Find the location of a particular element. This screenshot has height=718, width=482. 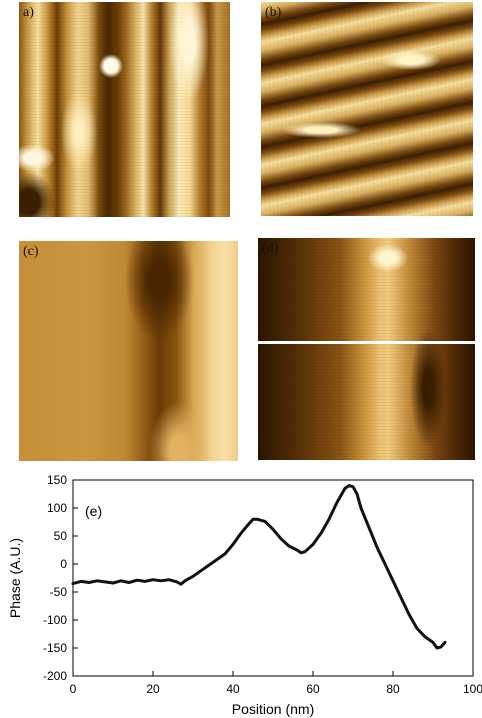

y-tick-label: -200 is located at coordinates (55, 676).